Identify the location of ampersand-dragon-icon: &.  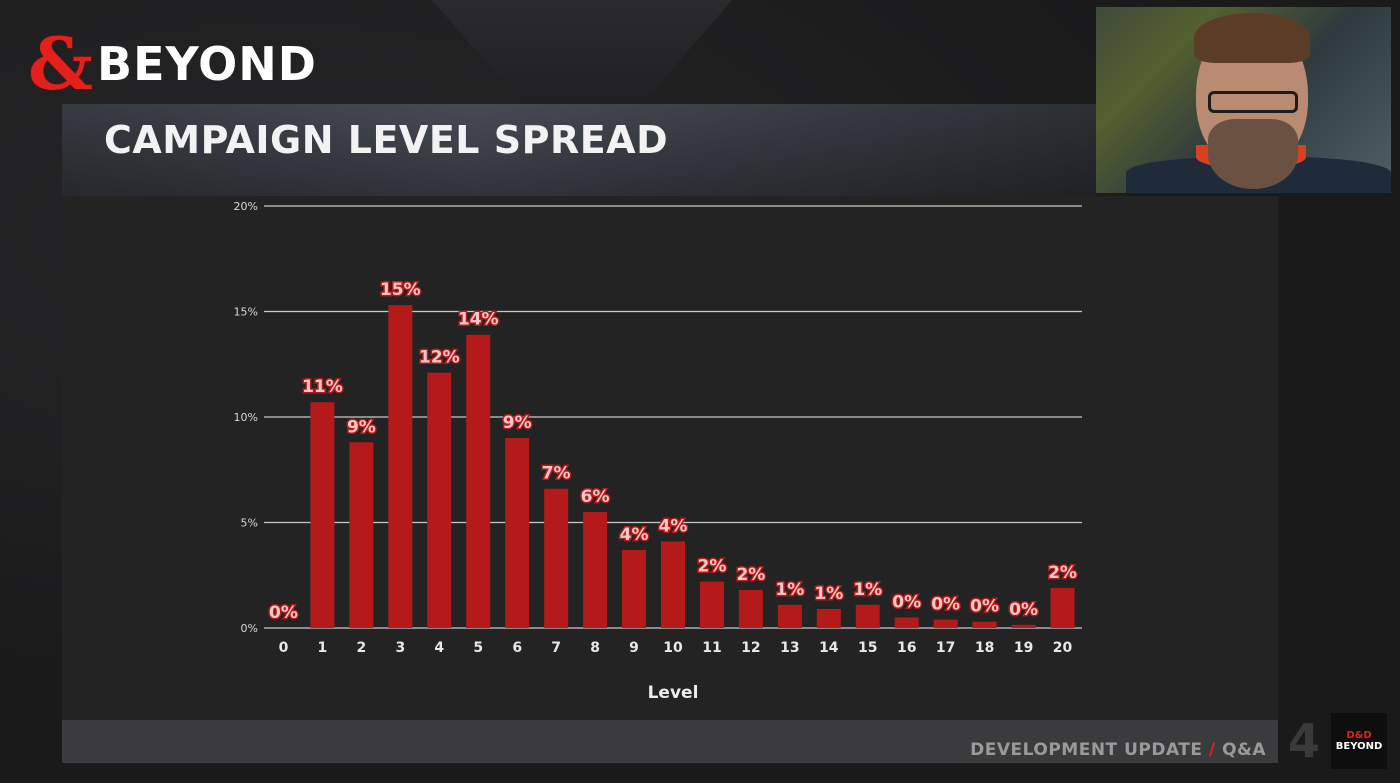
(61, 63).